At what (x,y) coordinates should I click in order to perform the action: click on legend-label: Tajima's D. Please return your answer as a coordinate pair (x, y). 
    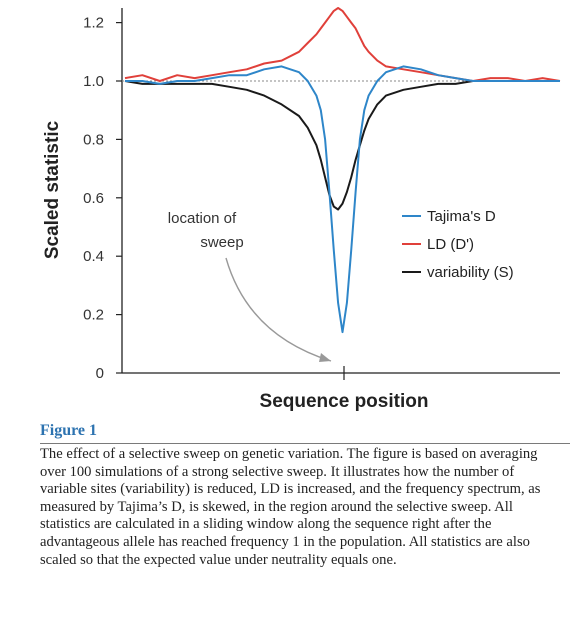
    Looking at the image, I should click on (461, 216).